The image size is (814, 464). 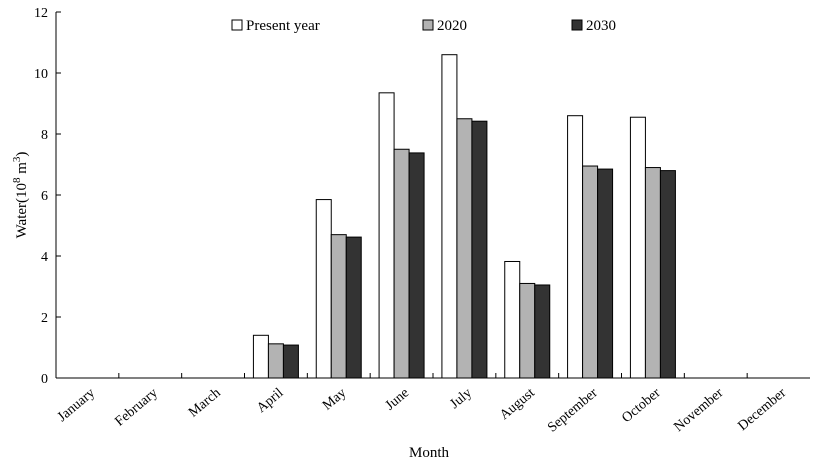 I want to click on y-tick-label: 4, so click(x=44, y=257).